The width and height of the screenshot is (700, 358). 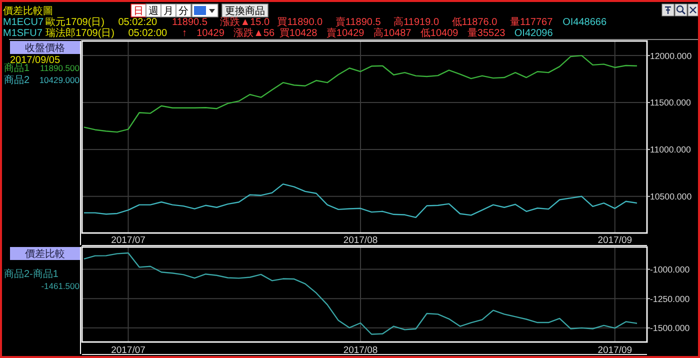 What do you see at coordinates (670, 269) in the screenshot?
I see `y-tick-label: -1000.000` at bounding box center [670, 269].